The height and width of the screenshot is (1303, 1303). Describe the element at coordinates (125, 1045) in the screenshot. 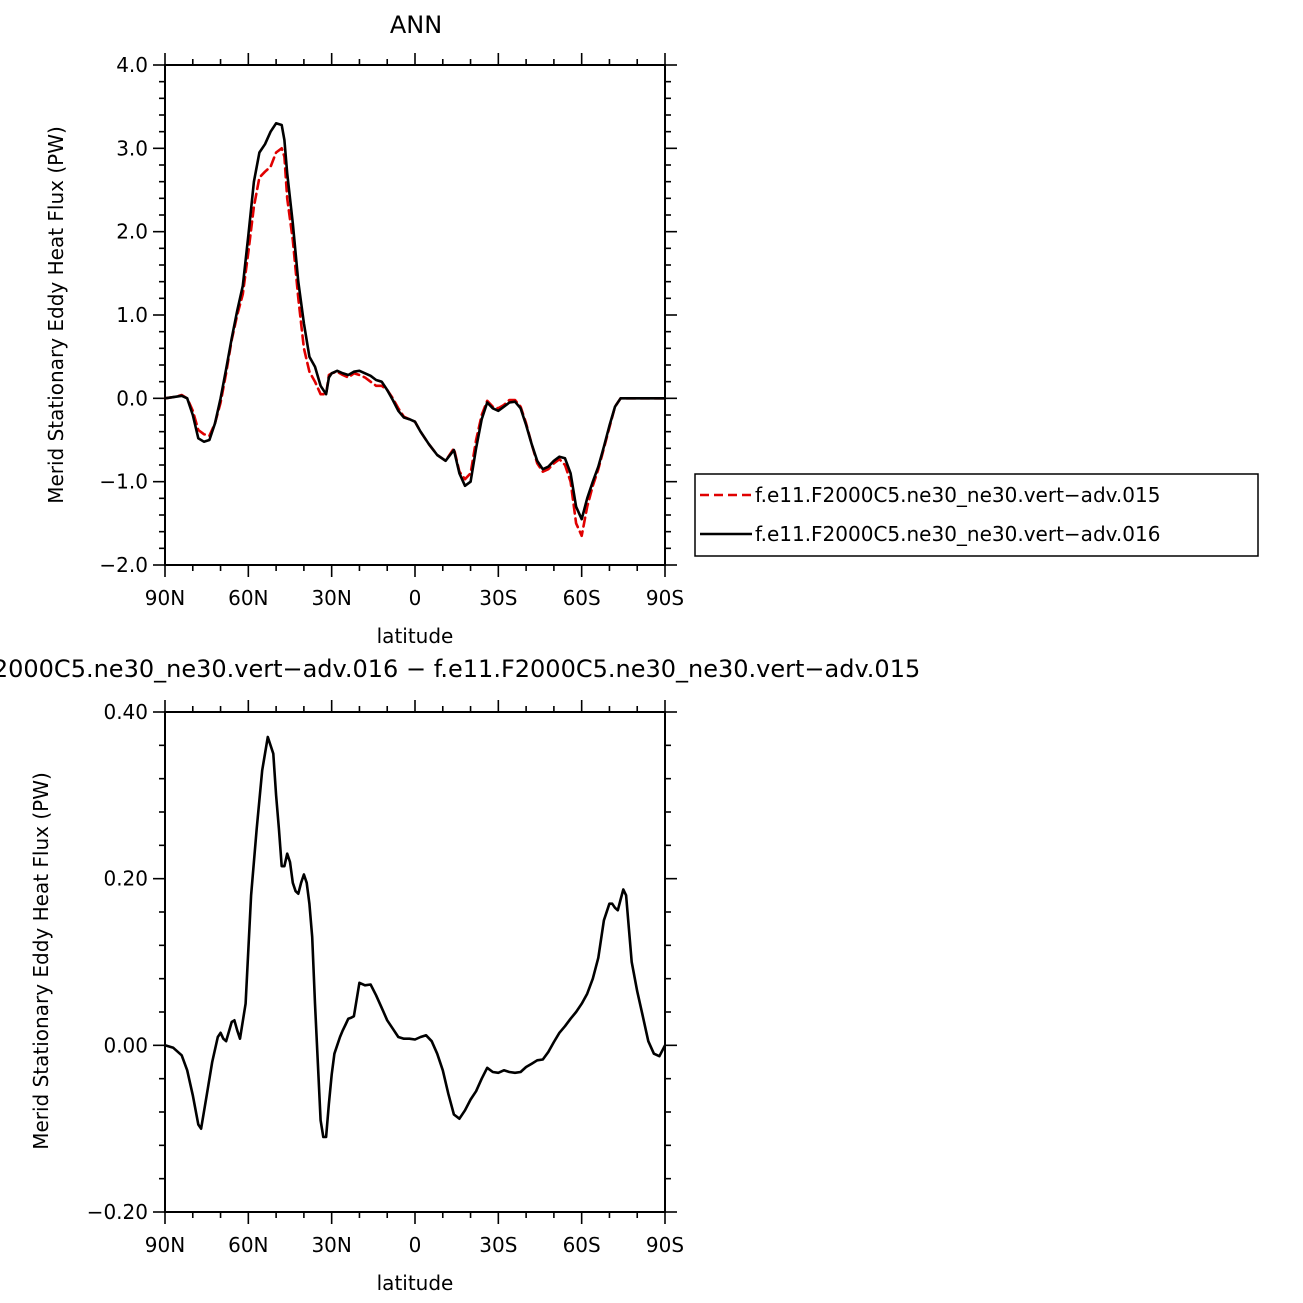

I see `y-tick-label: 0.00` at that location.